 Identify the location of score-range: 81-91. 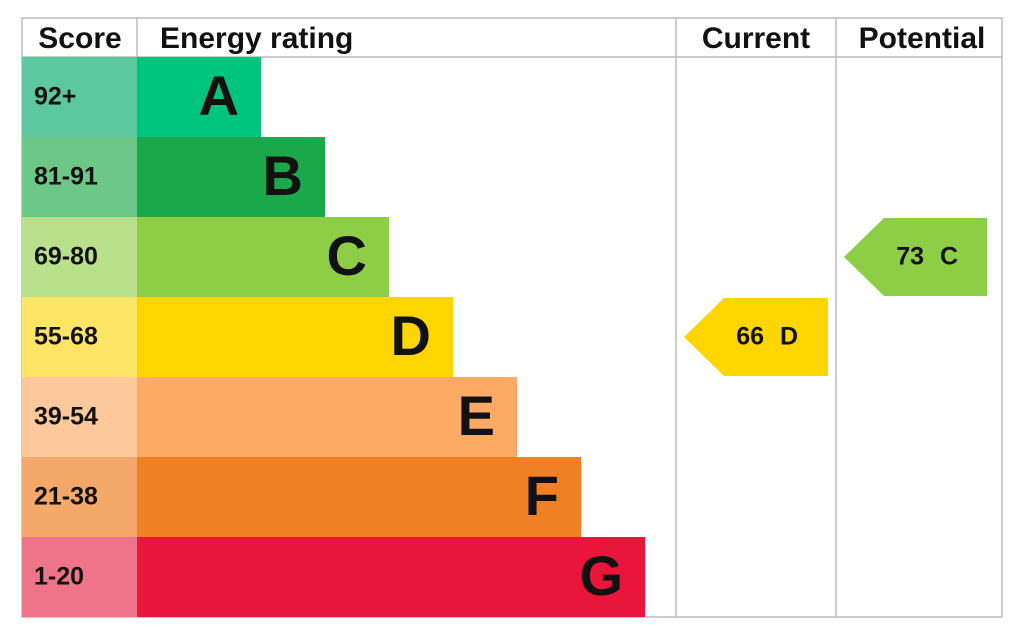
(66, 177).